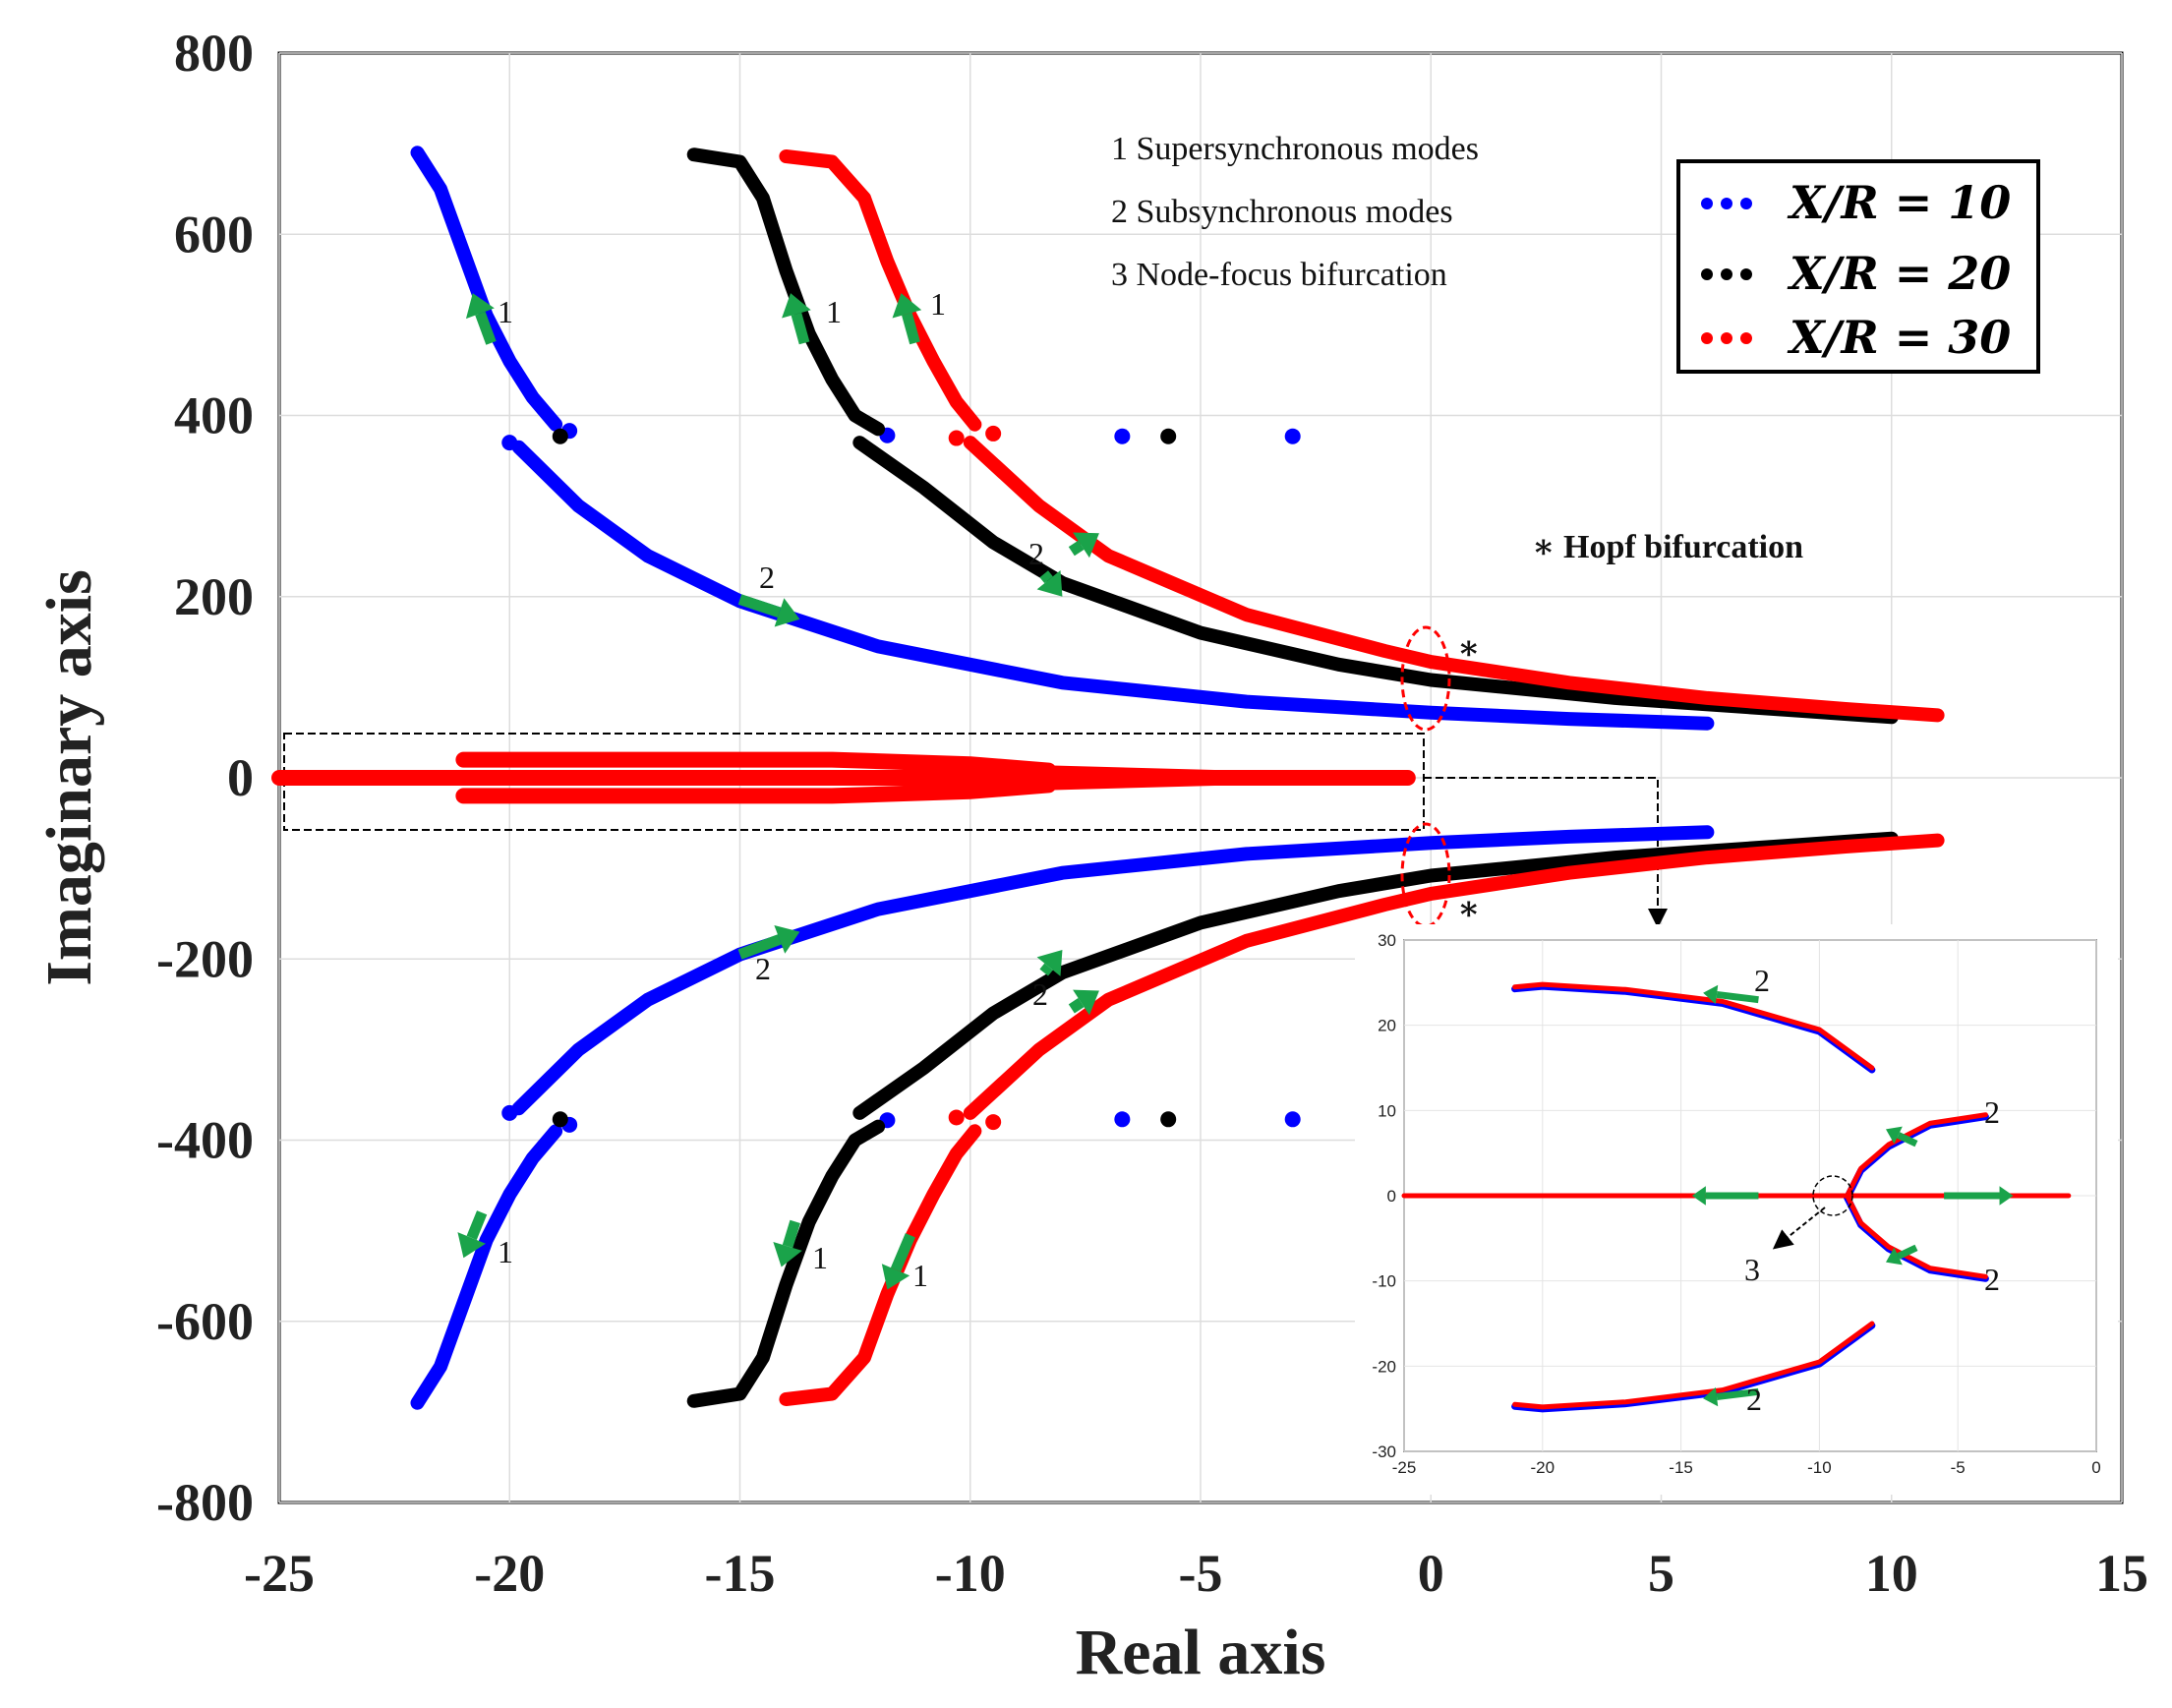 This screenshot has width=2172, height=1708. Describe the element at coordinates (1384, 1282) in the screenshot. I see `inset-y-tick-label: -10` at that location.